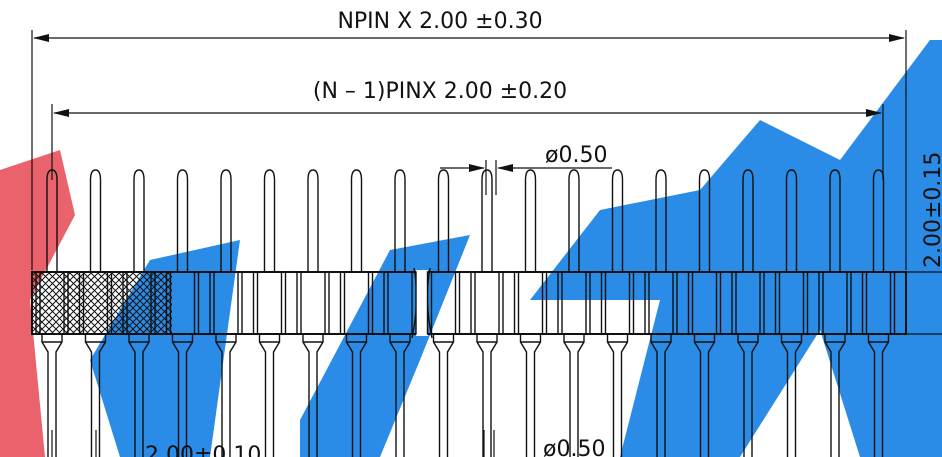 Image resolution: width=942 pixels, height=457 pixels. I want to click on pin-span-label: (N – 1)PINX 2.00 ±0.20, so click(440, 91).